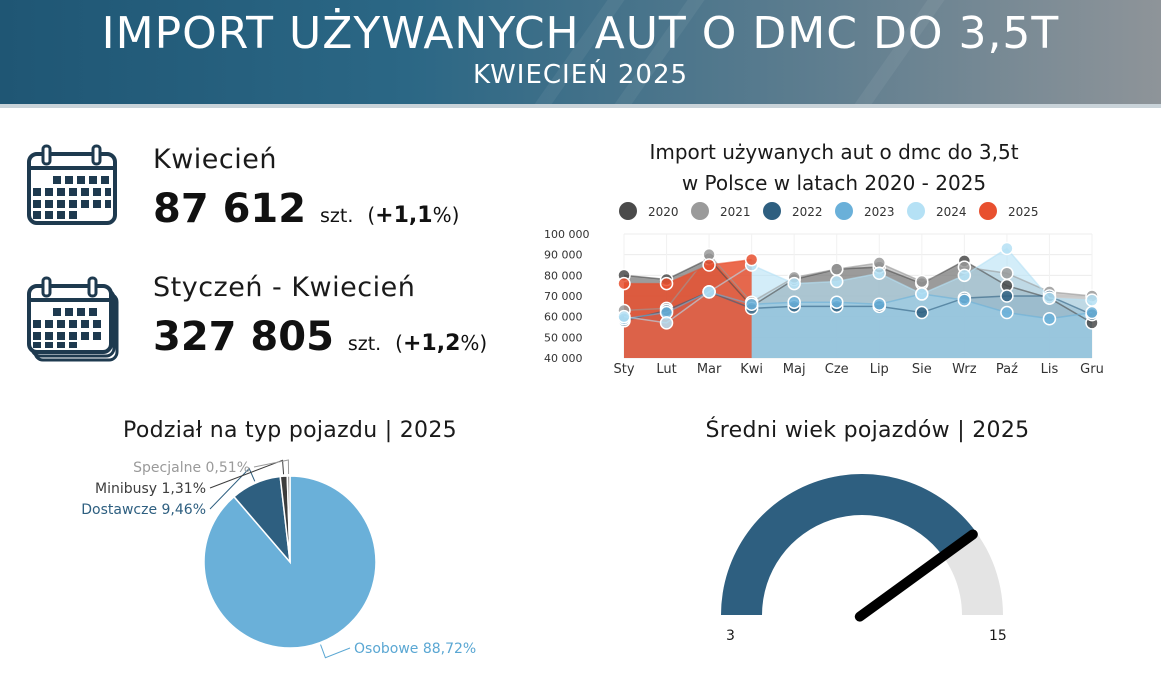 Image resolution: width=1161 pixels, height=682 pixels. I want to click on gauge-fill, so click(849, 544).